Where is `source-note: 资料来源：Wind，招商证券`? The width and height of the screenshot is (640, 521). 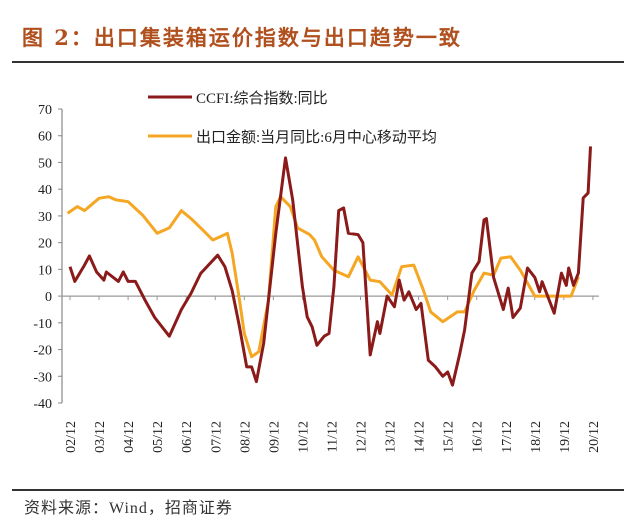 source-note: 资料来源：Wind，招商证券 is located at coordinates (128, 508).